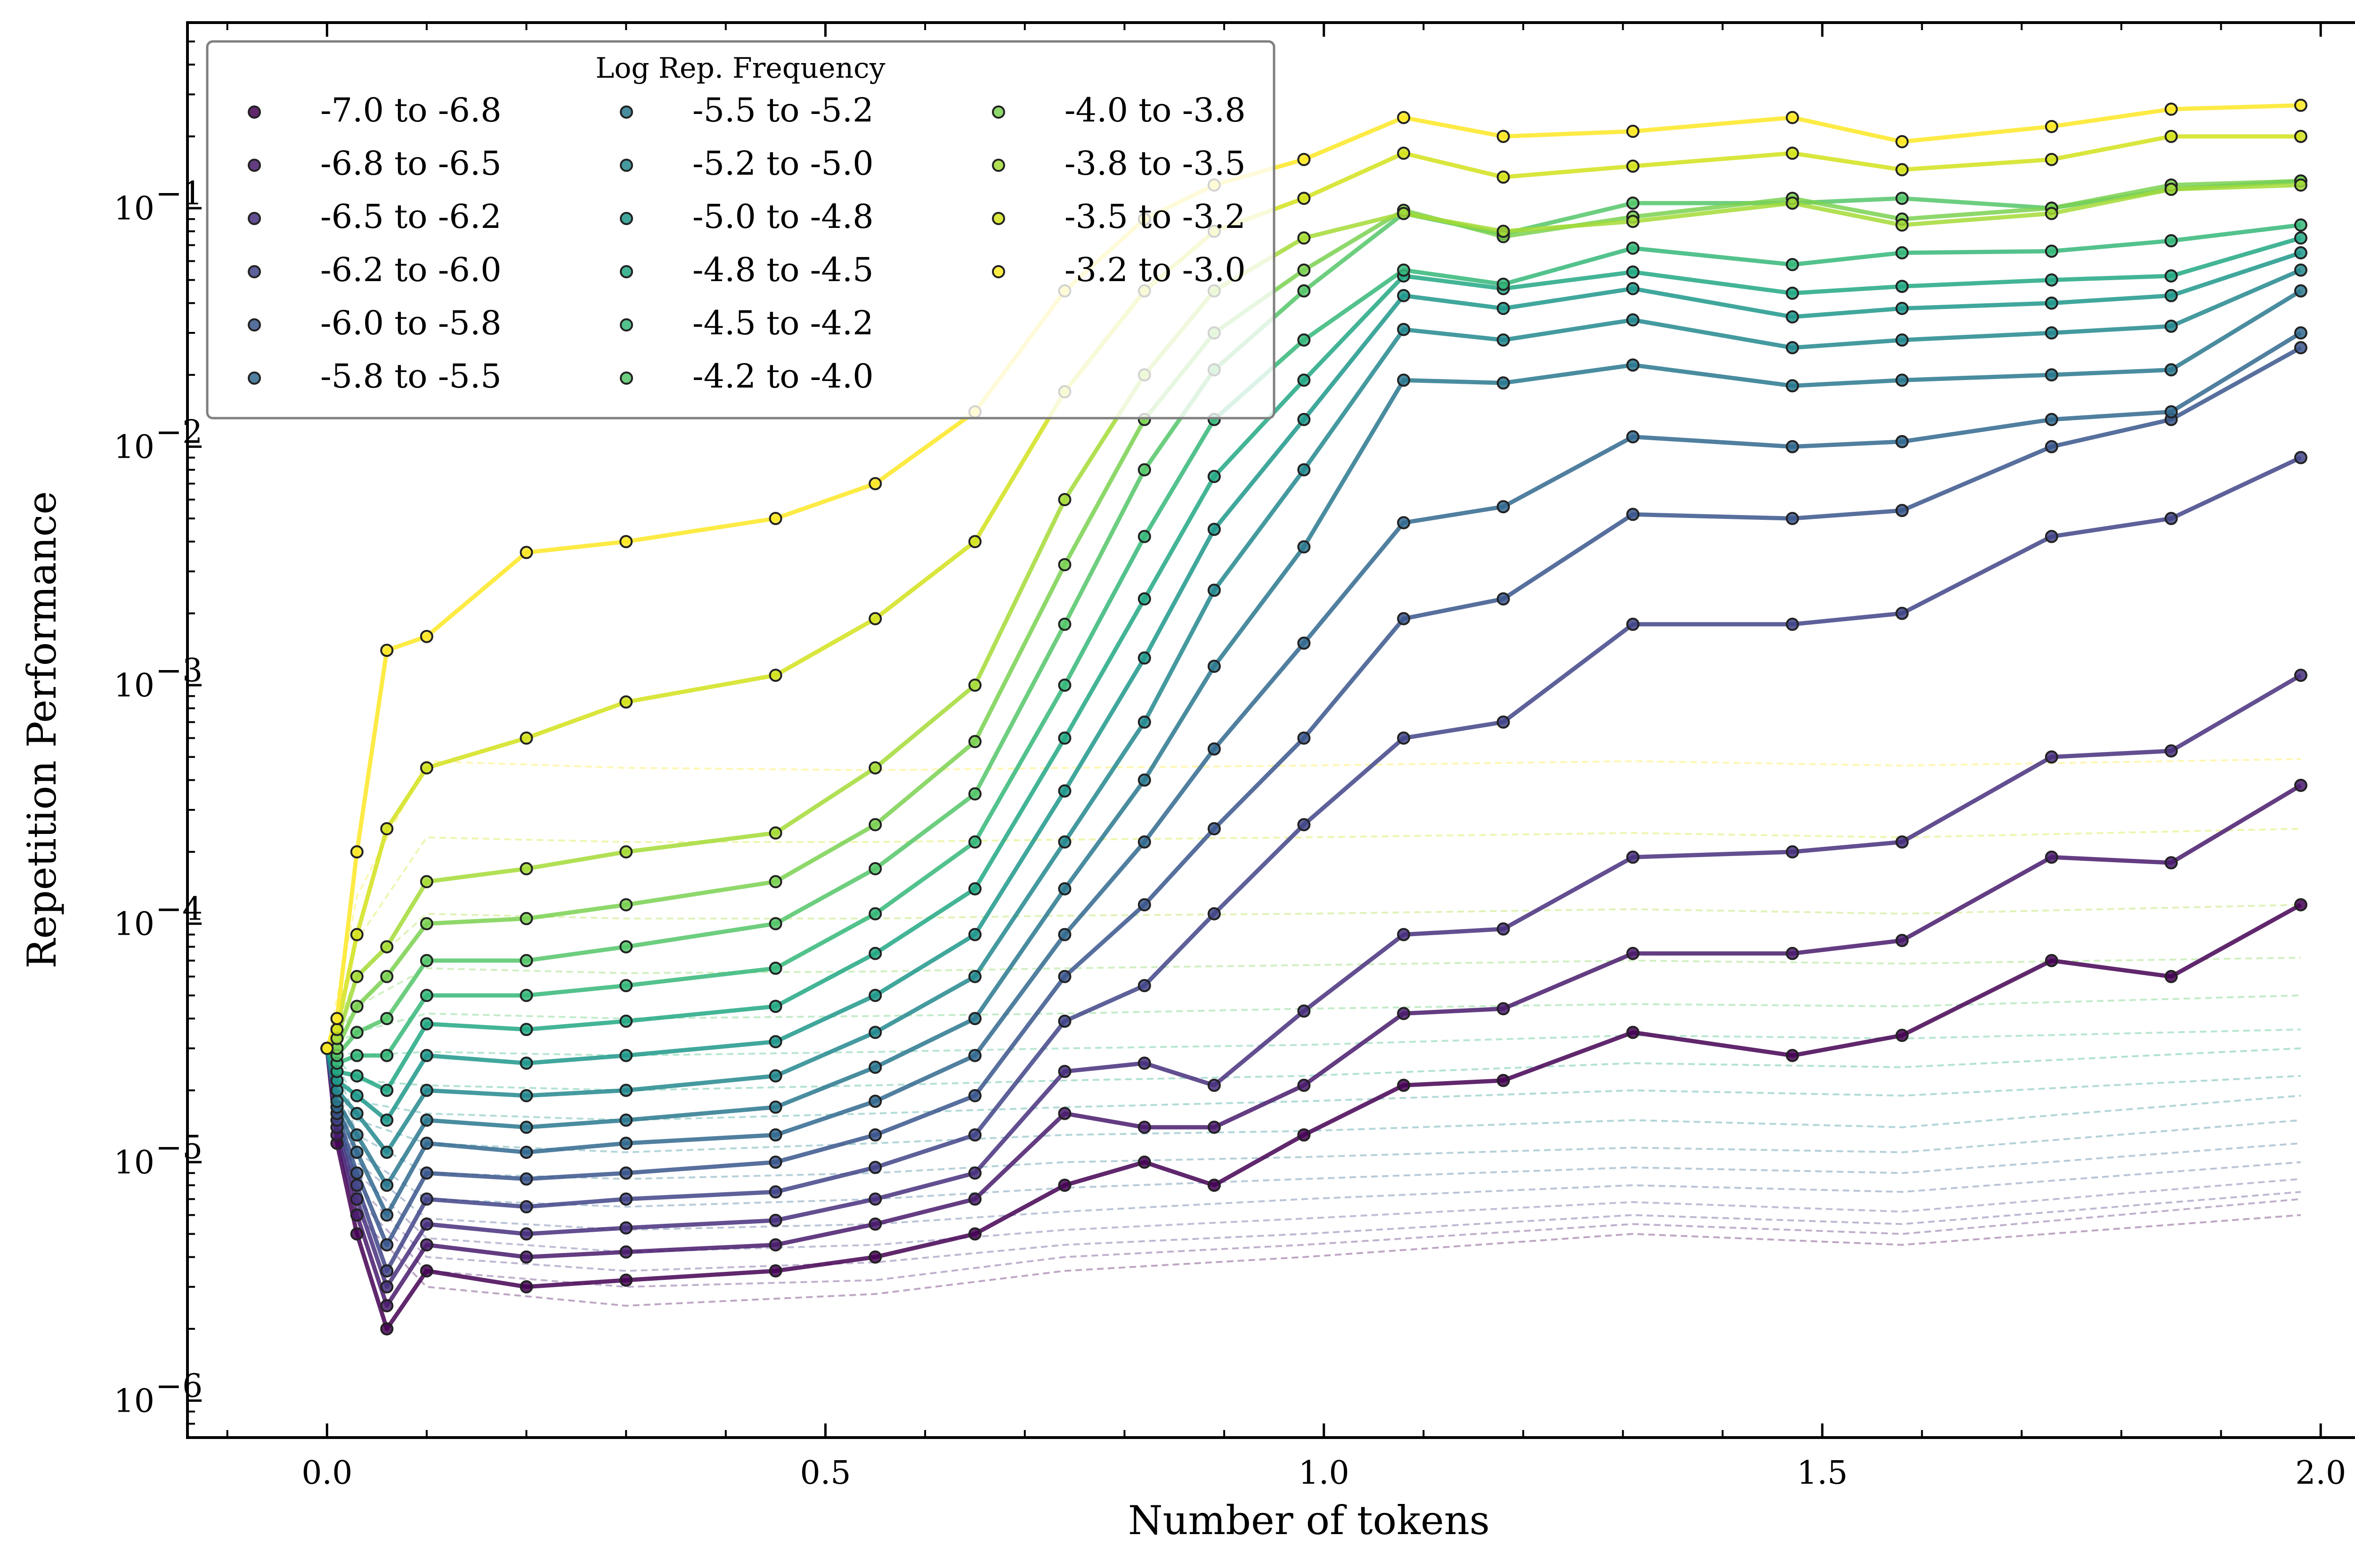  What do you see at coordinates (179, 670) in the screenshot?
I see `y-tick-exponent: −3` at bounding box center [179, 670].